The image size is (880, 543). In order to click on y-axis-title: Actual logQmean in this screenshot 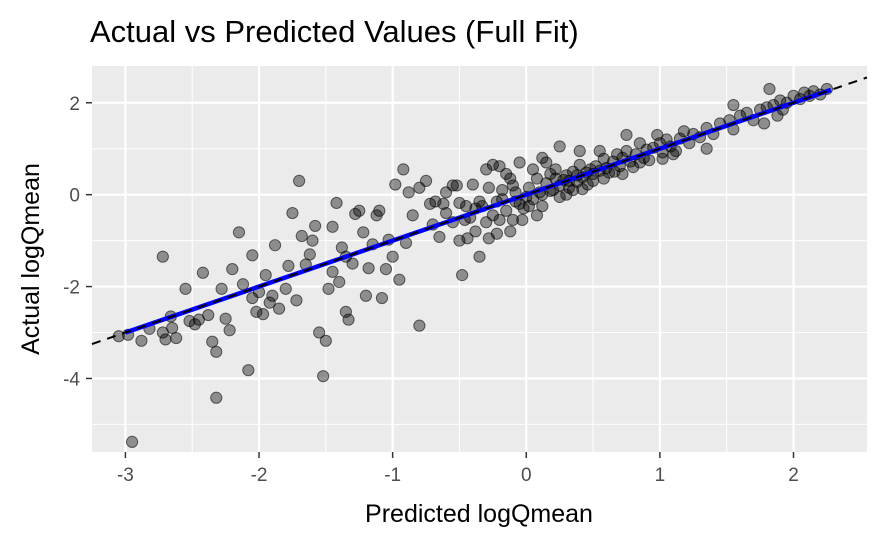, I will do `click(31, 259)`.